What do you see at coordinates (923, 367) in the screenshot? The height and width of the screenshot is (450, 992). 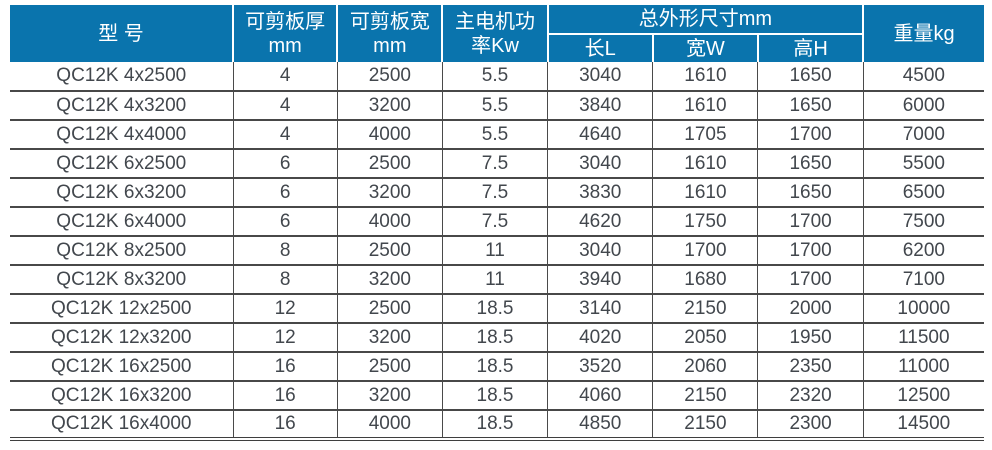 I see `cell-weight: 11000` at bounding box center [923, 367].